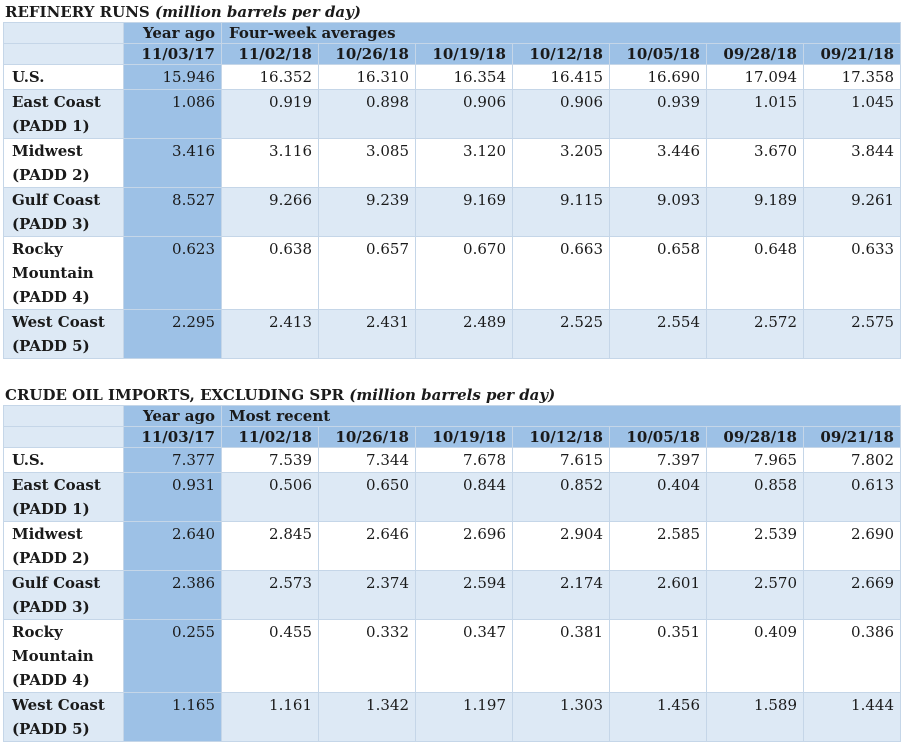  What do you see at coordinates (852, 334) in the screenshot?
I see `value-cell: 2.575` at bounding box center [852, 334].